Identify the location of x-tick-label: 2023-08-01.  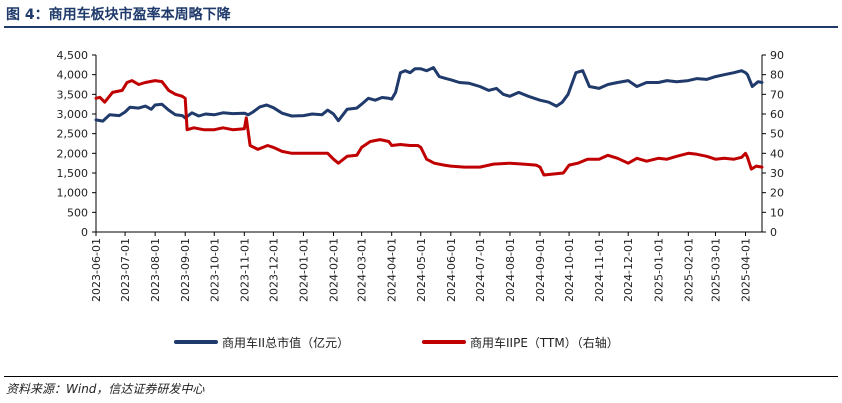
(155, 270).